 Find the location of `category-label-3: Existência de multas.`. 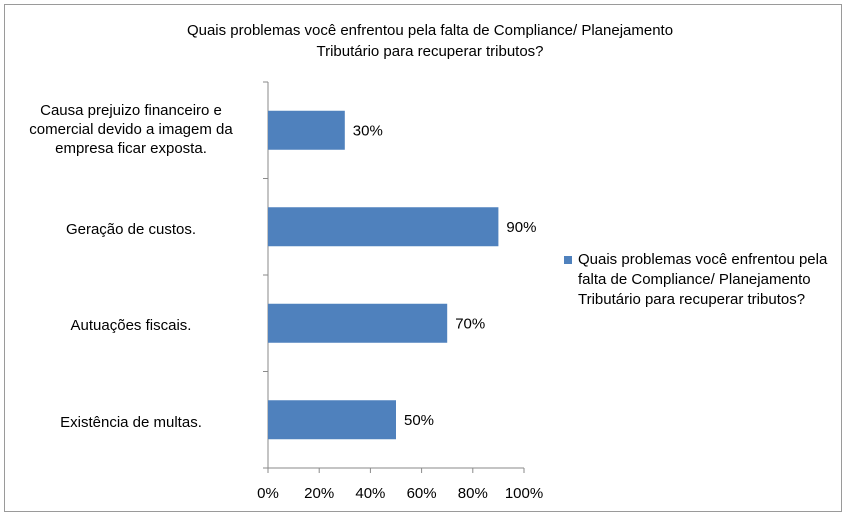

category-label-3: Existência de multas. is located at coordinates (131, 422).